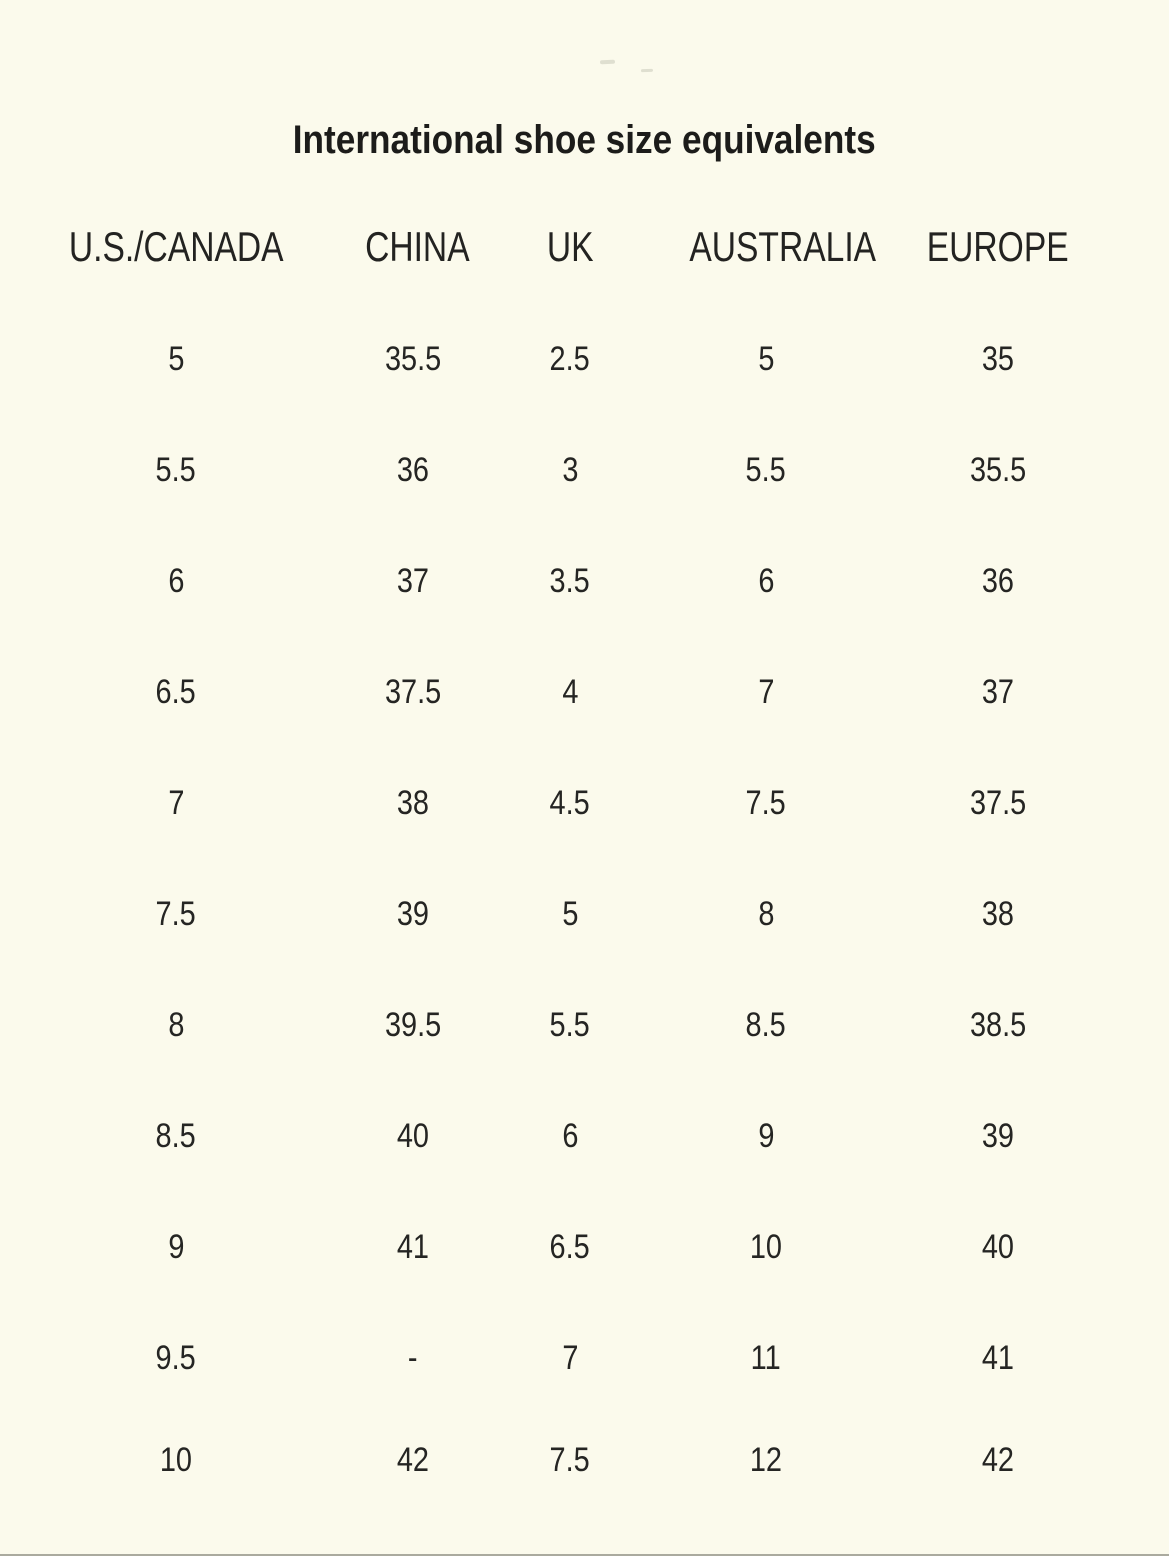 The image size is (1169, 1556). What do you see at coordinates (998, 914) in the screenshot?
I see `cell-value: 38` at bounding box center [998, 914].